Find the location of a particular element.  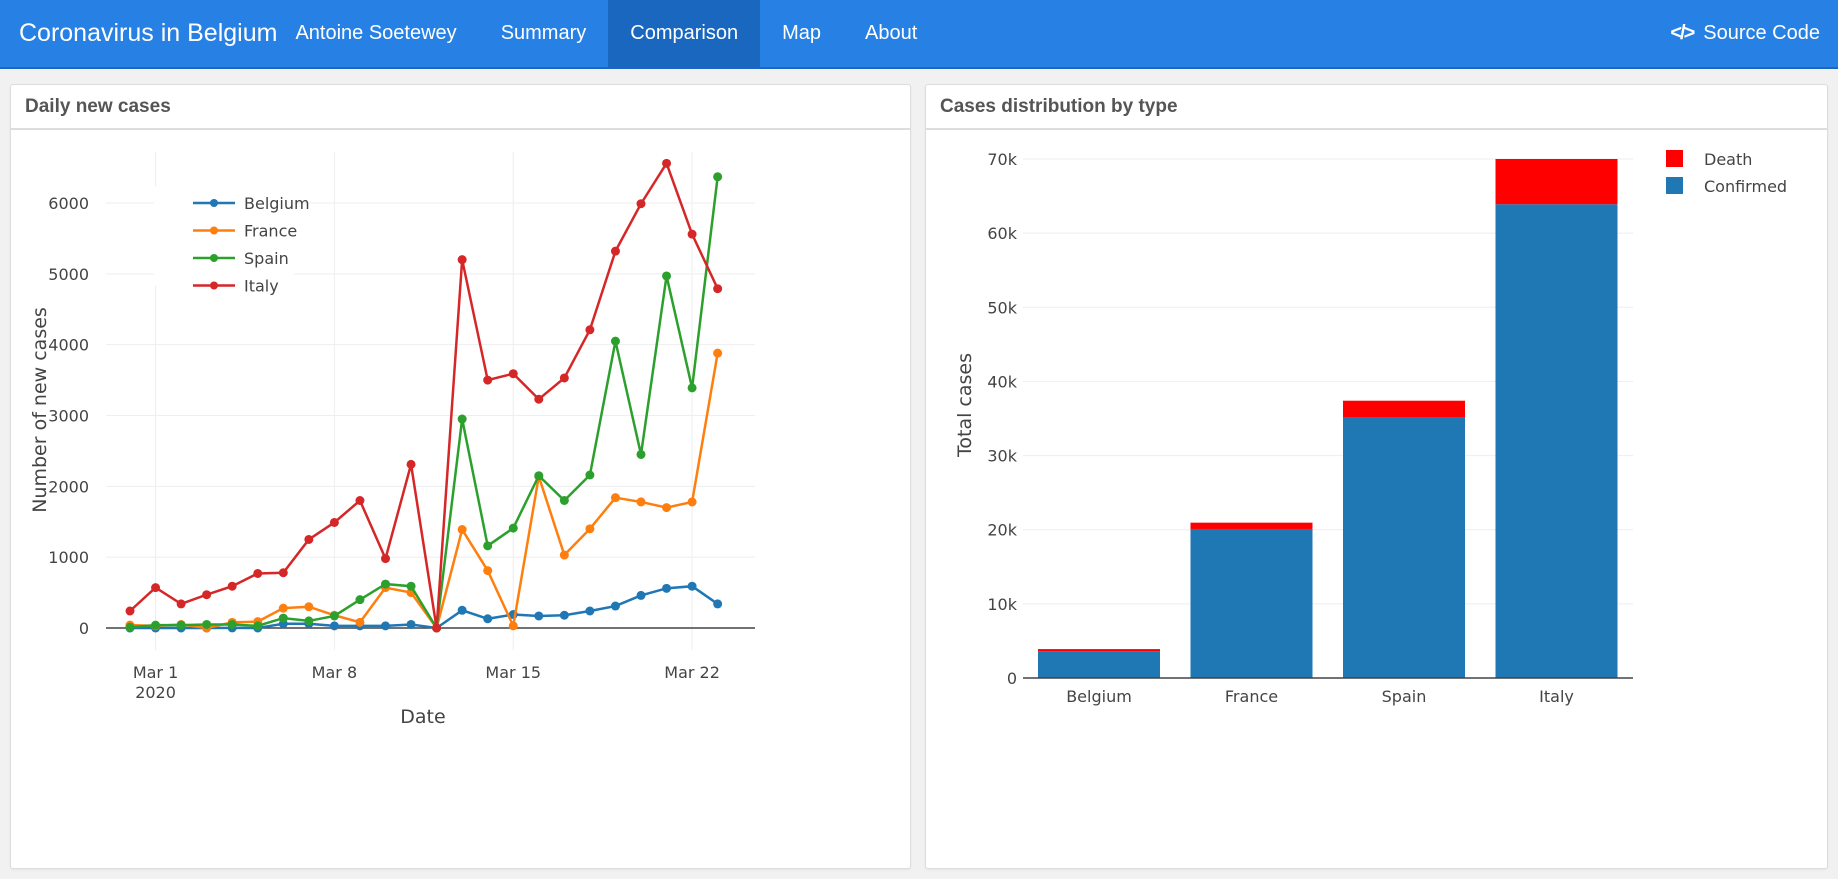

legend-swatch-death is located at coordinates (1674, 158).